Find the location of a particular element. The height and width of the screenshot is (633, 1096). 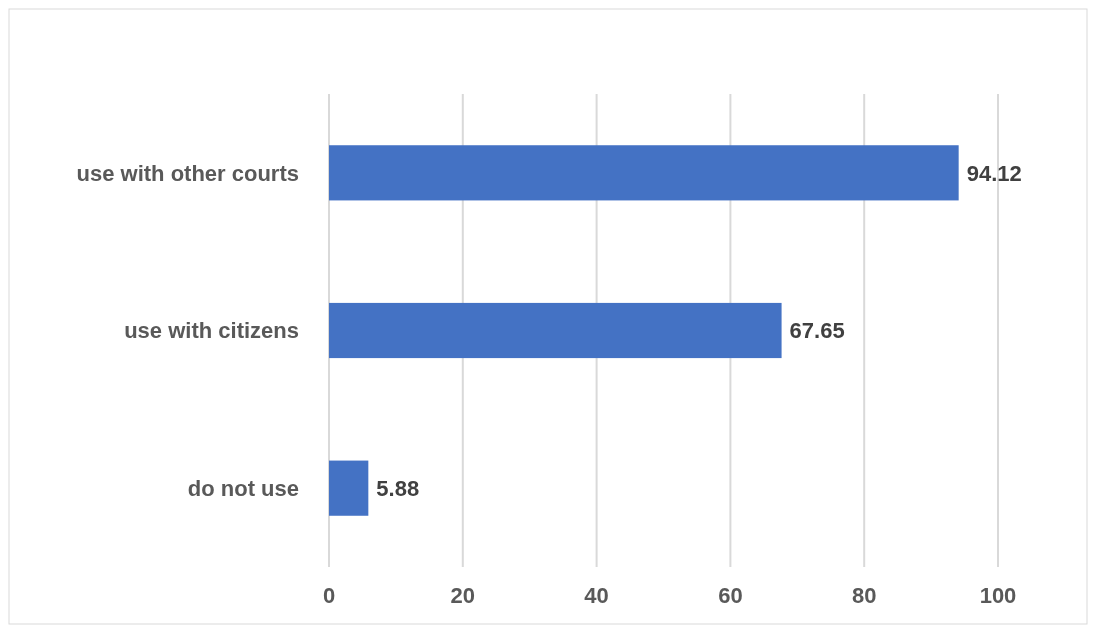

x-tick-label: 80 is located at coordinates (864, 595).